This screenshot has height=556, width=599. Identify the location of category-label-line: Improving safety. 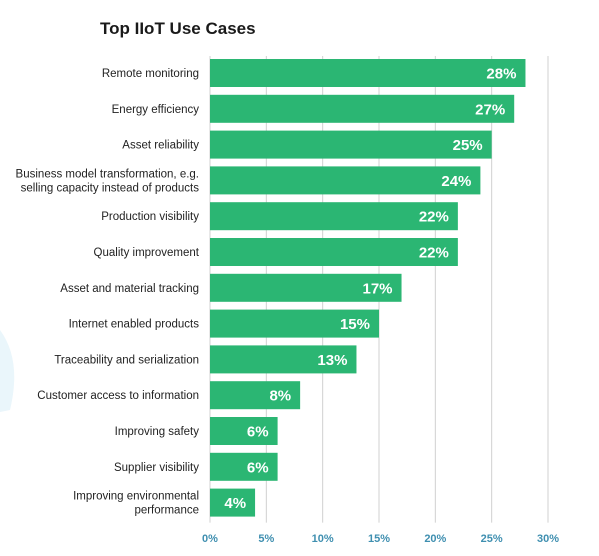
(157, 432).